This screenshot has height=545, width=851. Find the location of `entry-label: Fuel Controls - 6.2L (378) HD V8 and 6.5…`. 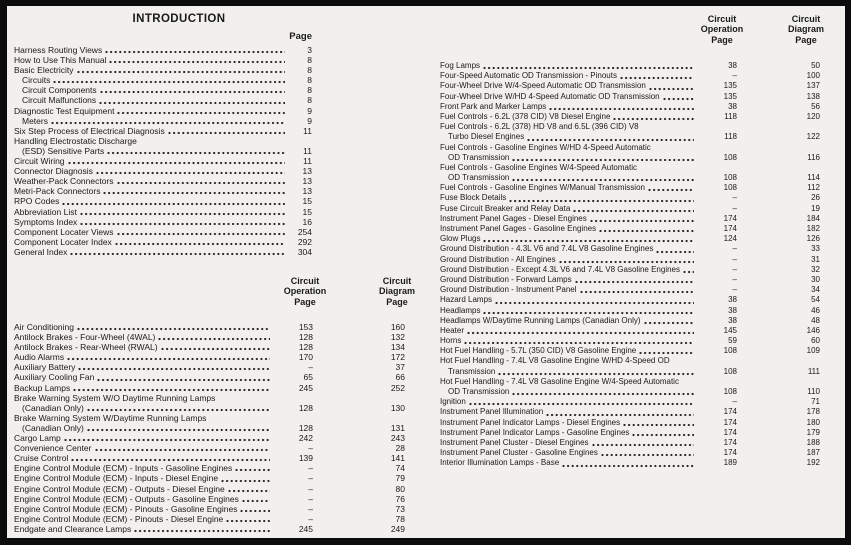

entry-label: Fuel Controls - 6.2L (378) HD V8 and 6.5… is located at coordinates (539, 127).